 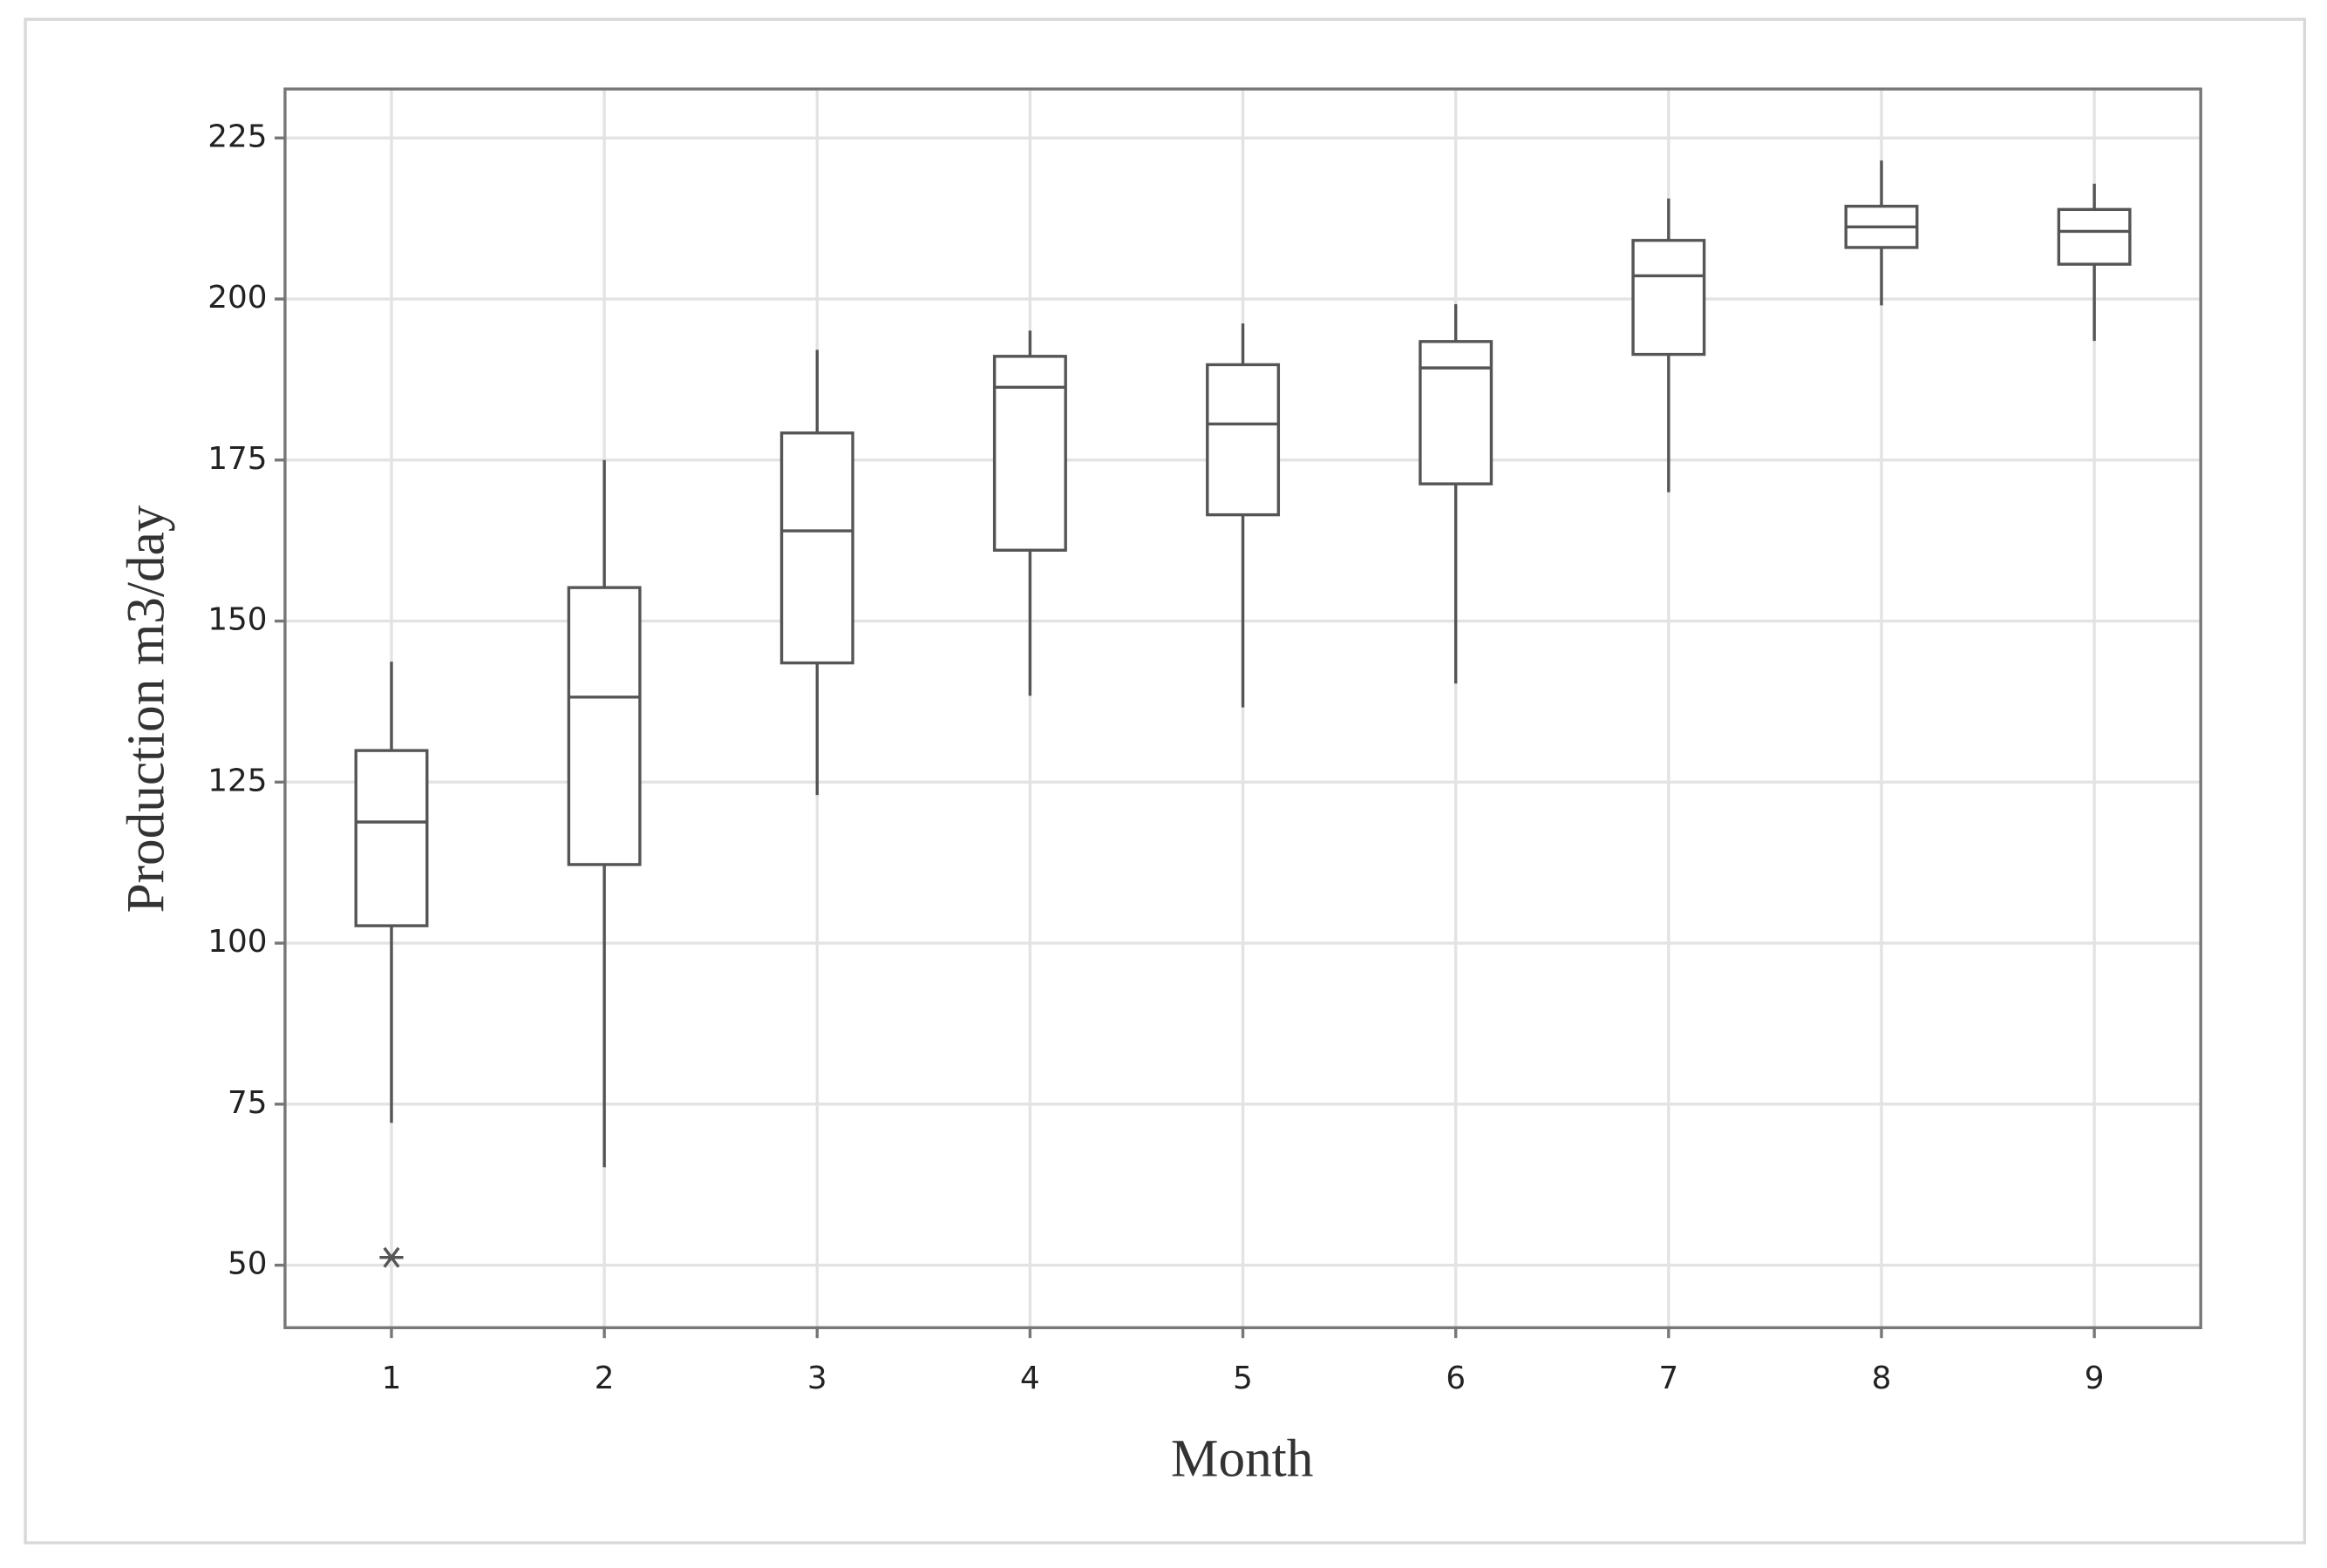 What do you see at coordinates (145, 709) in the screenshot?
I see `y-axis-title: Production m3/day` at bounding box center [145, 709].